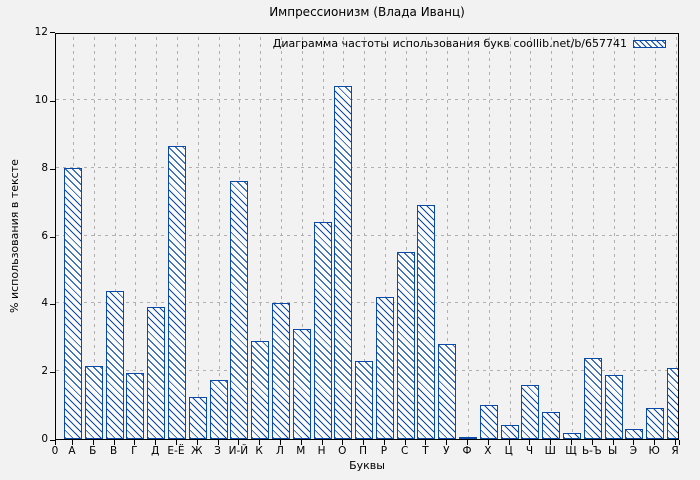 Image resolution: width=700 pixels, height=480 pixels. Describe the element at coordinates (529, 451) in the screenshot. I see `x-tick-label: Ч` at that location.